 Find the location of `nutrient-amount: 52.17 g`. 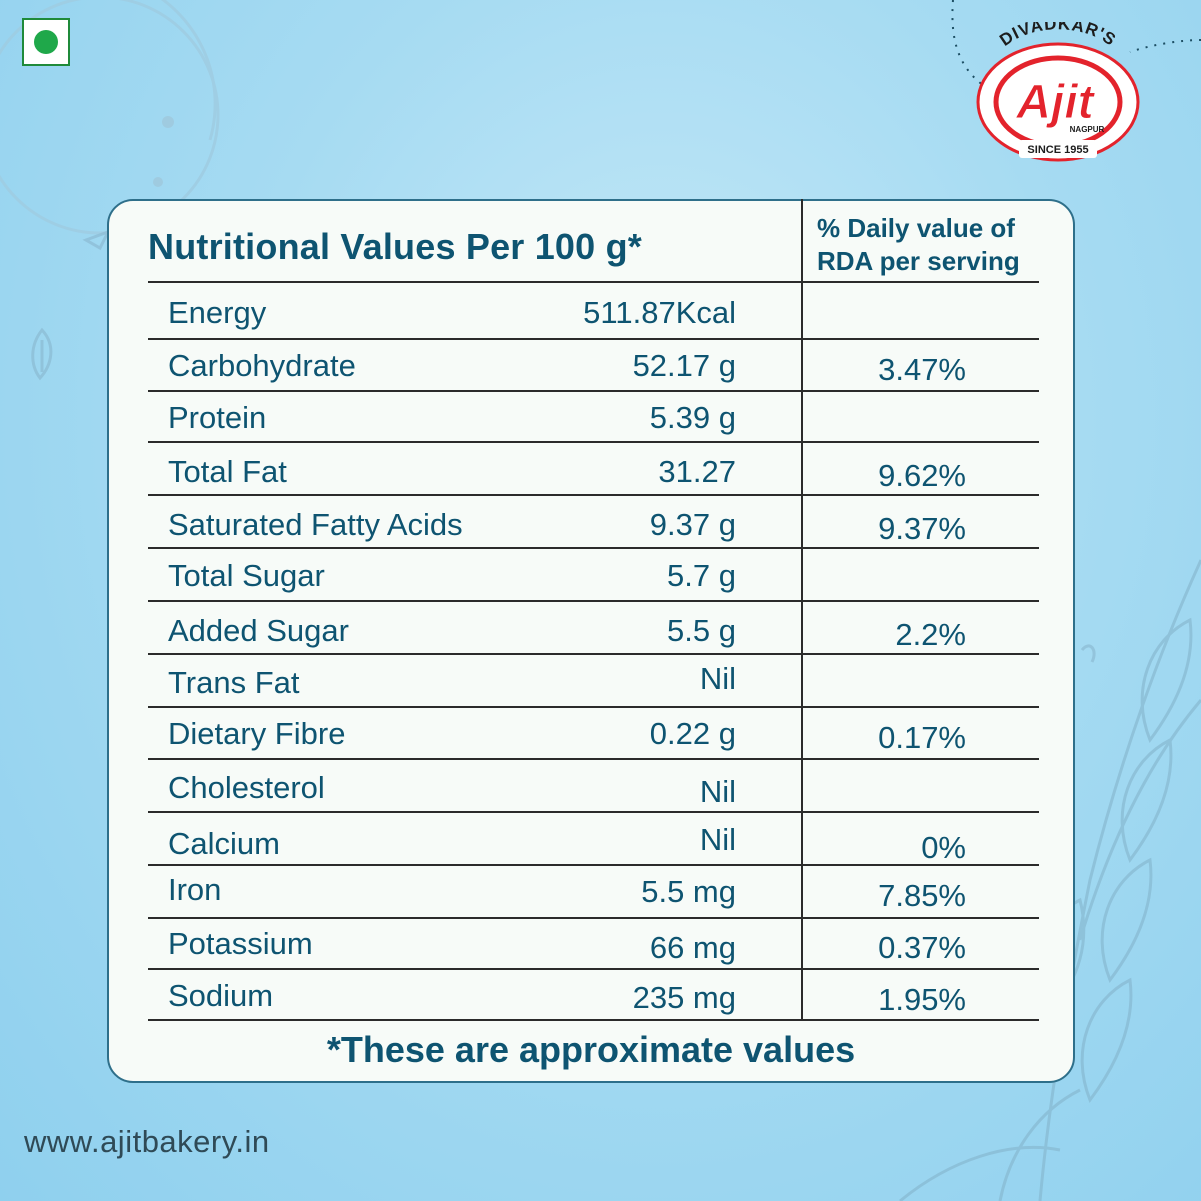

nutrient-amount: 52.17 g is located at coordinates (684, 365).